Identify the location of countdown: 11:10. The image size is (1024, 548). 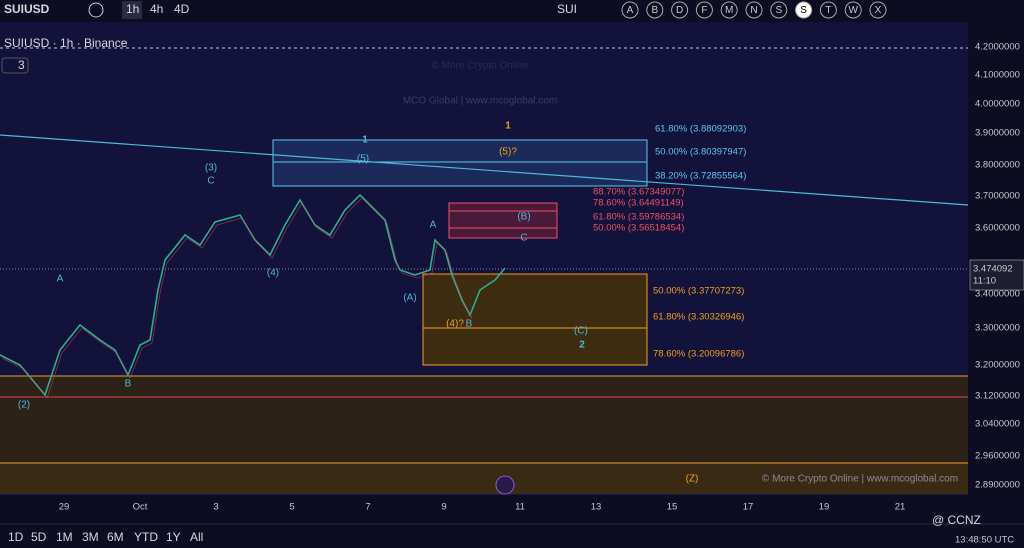
(984, 281).